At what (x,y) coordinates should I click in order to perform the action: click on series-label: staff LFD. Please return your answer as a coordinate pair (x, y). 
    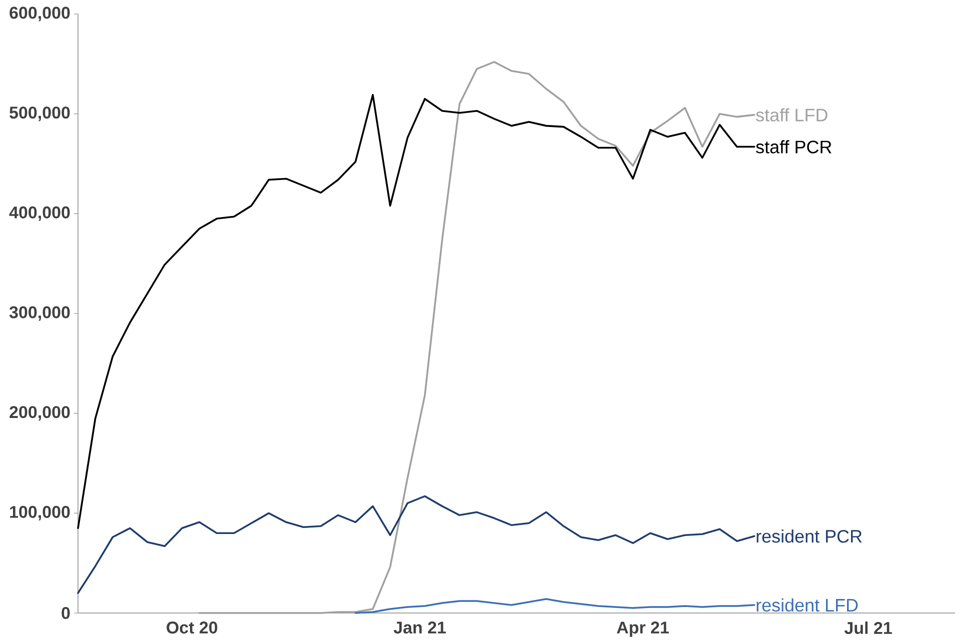
    Looking at the image, I should click on (792, 115).